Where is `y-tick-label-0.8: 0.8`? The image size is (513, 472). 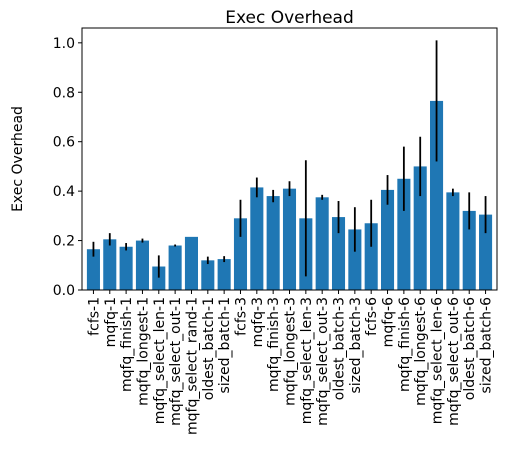 y-tick-label-0.8: 0.8 is located at coordinates (64, 93).